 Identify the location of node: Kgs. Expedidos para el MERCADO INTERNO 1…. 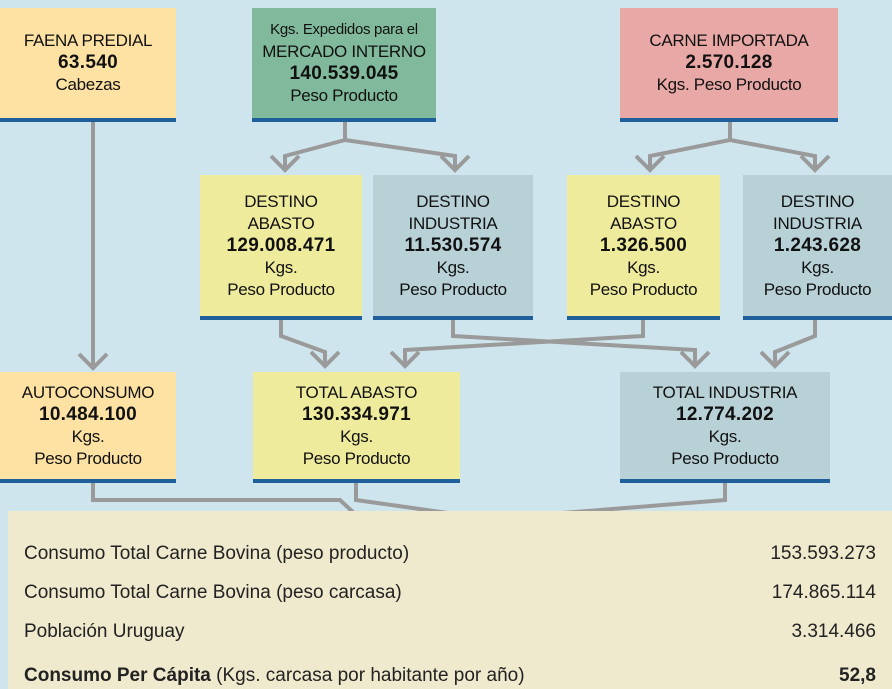
(344, 65).